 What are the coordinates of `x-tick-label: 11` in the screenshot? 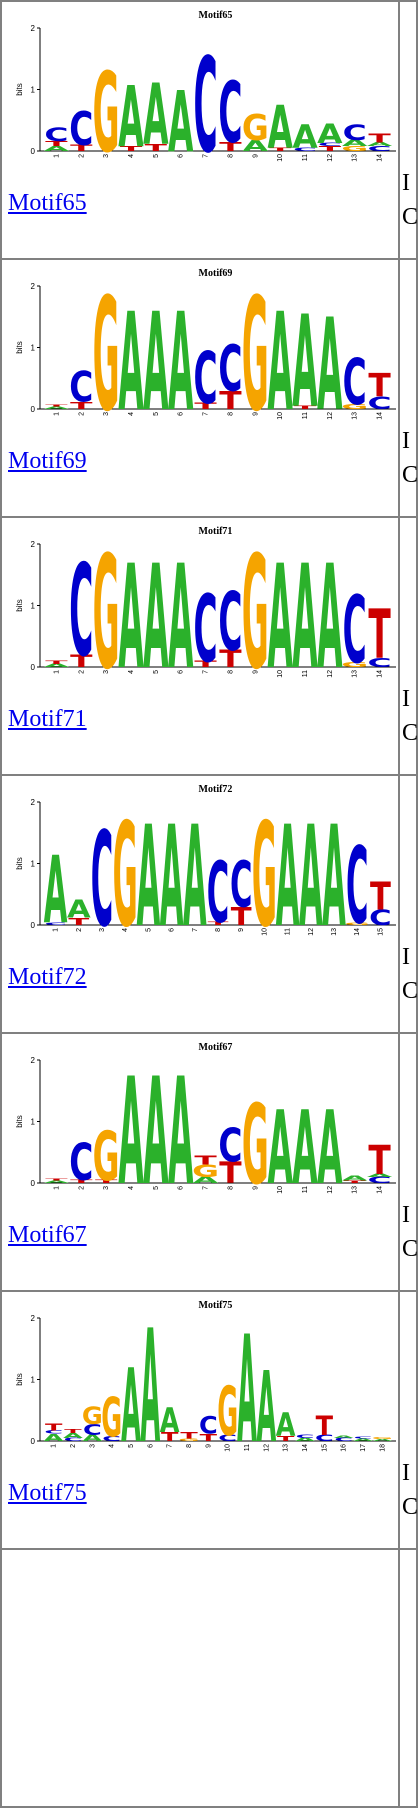 It's located at (305, 1189).